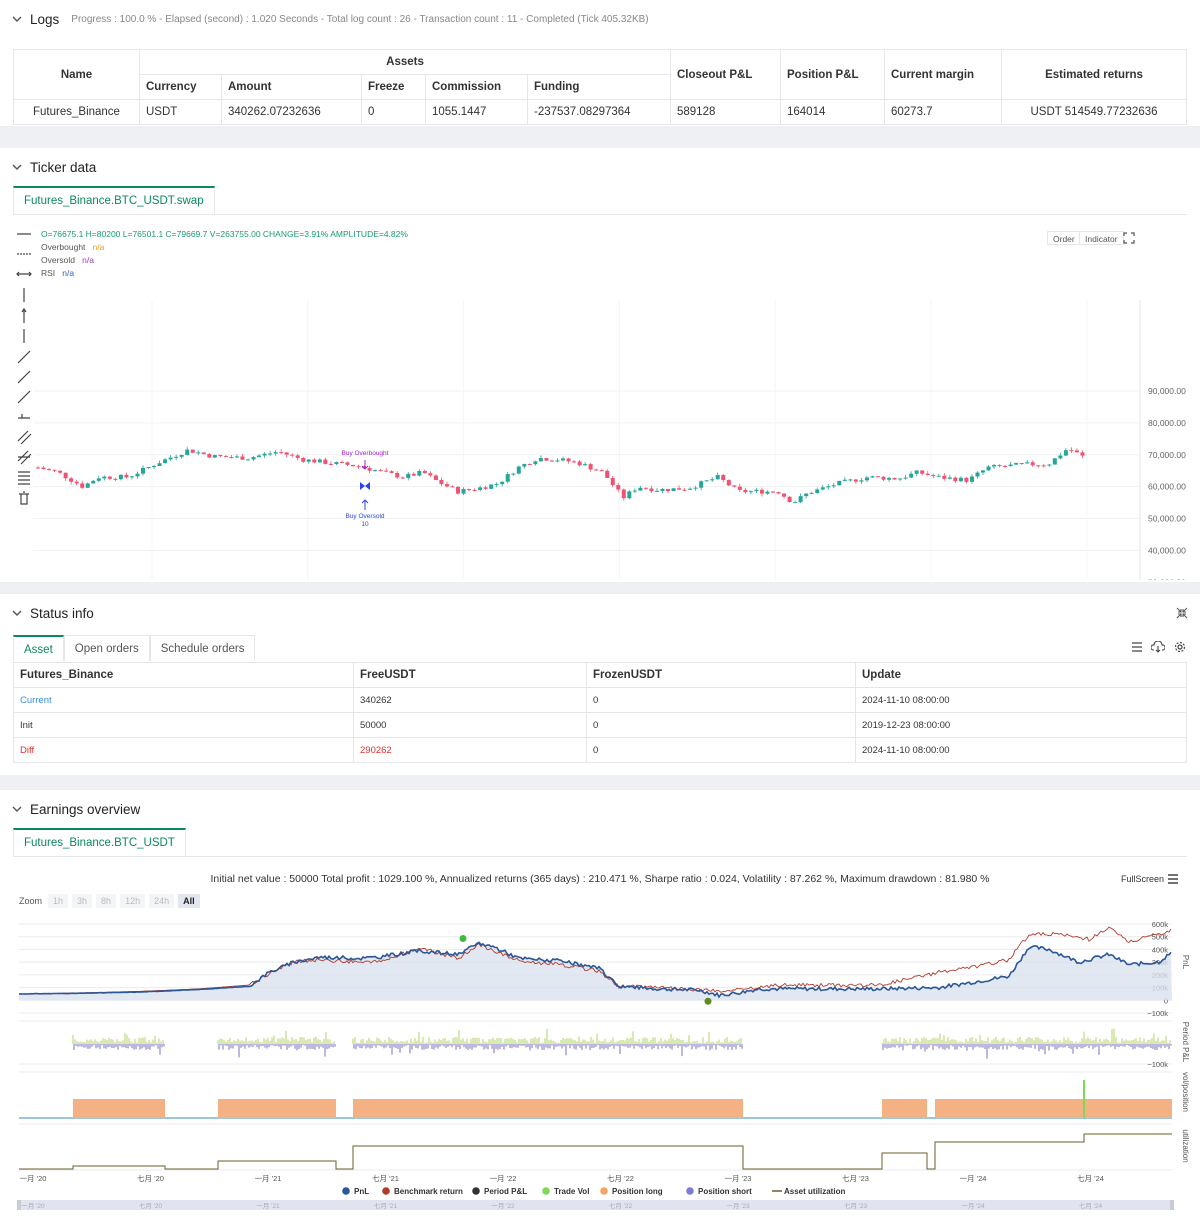  Describe the element at coordinates (600, 613) in the screenshot. I see `status-header: Status info` at that location.